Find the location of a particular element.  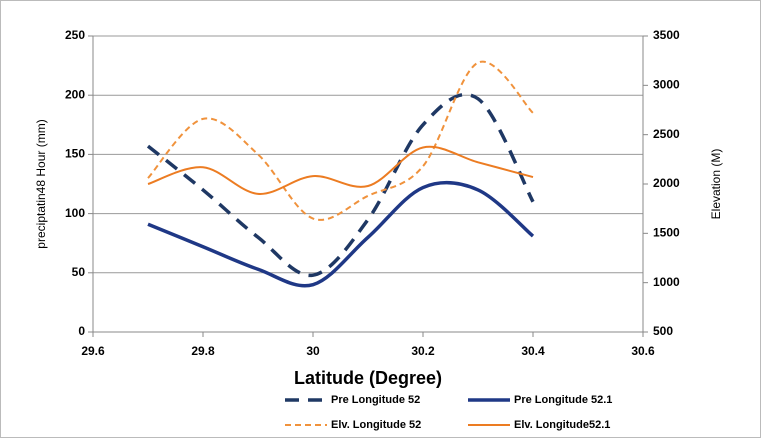

legend-label: Elv. Longitude 52 is located at coordinates (376, 425).